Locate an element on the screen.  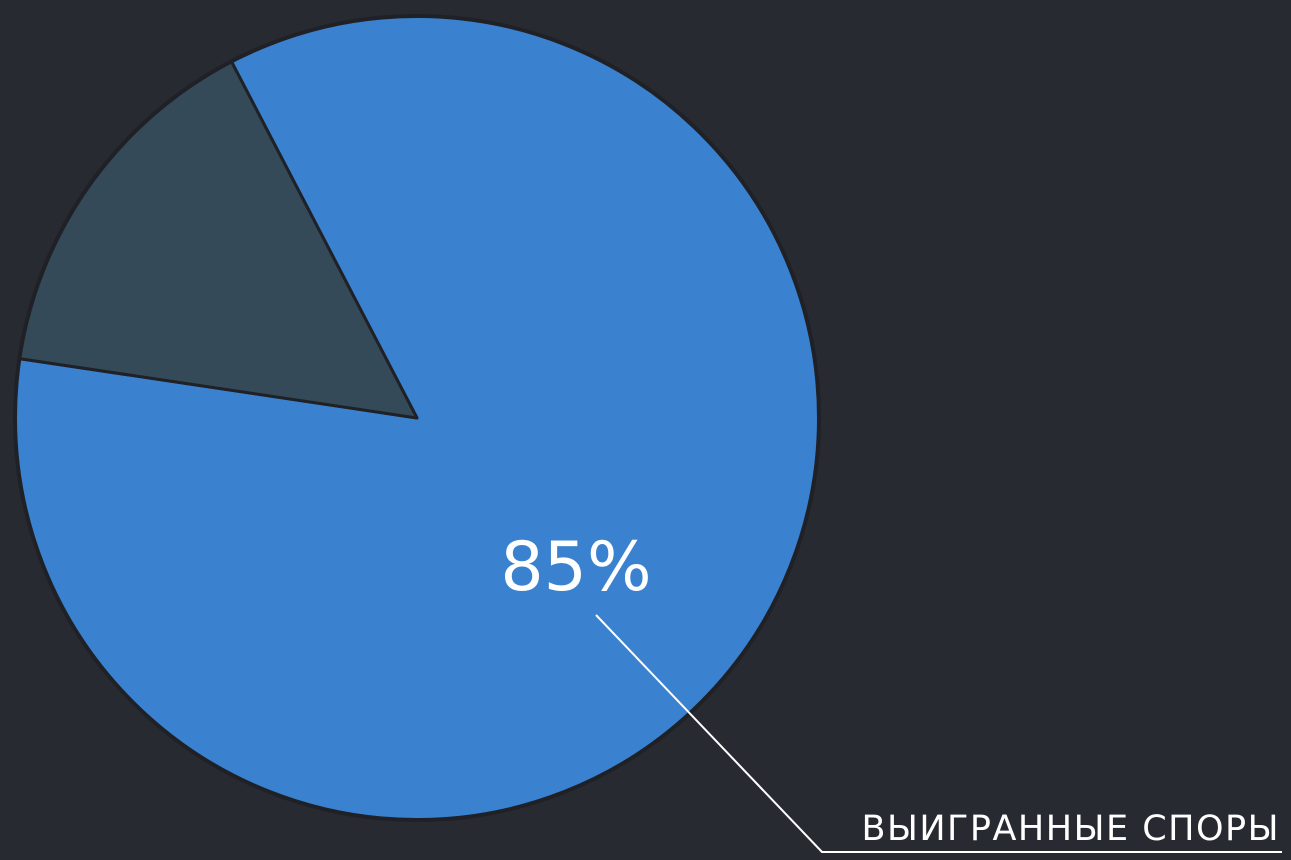
slice-value-label: 85% is located at coordinates (575, 567).